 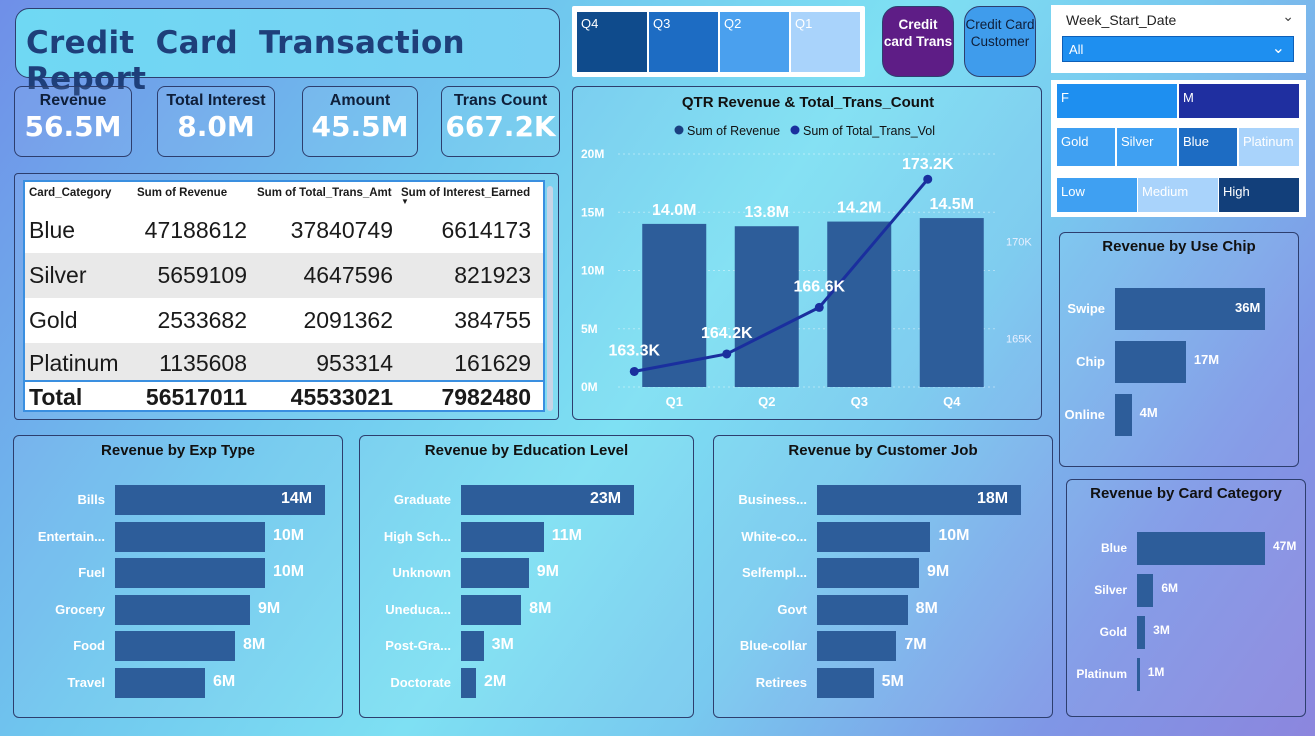 I want to click on gender-option: F, so click(x=1117, y=101).